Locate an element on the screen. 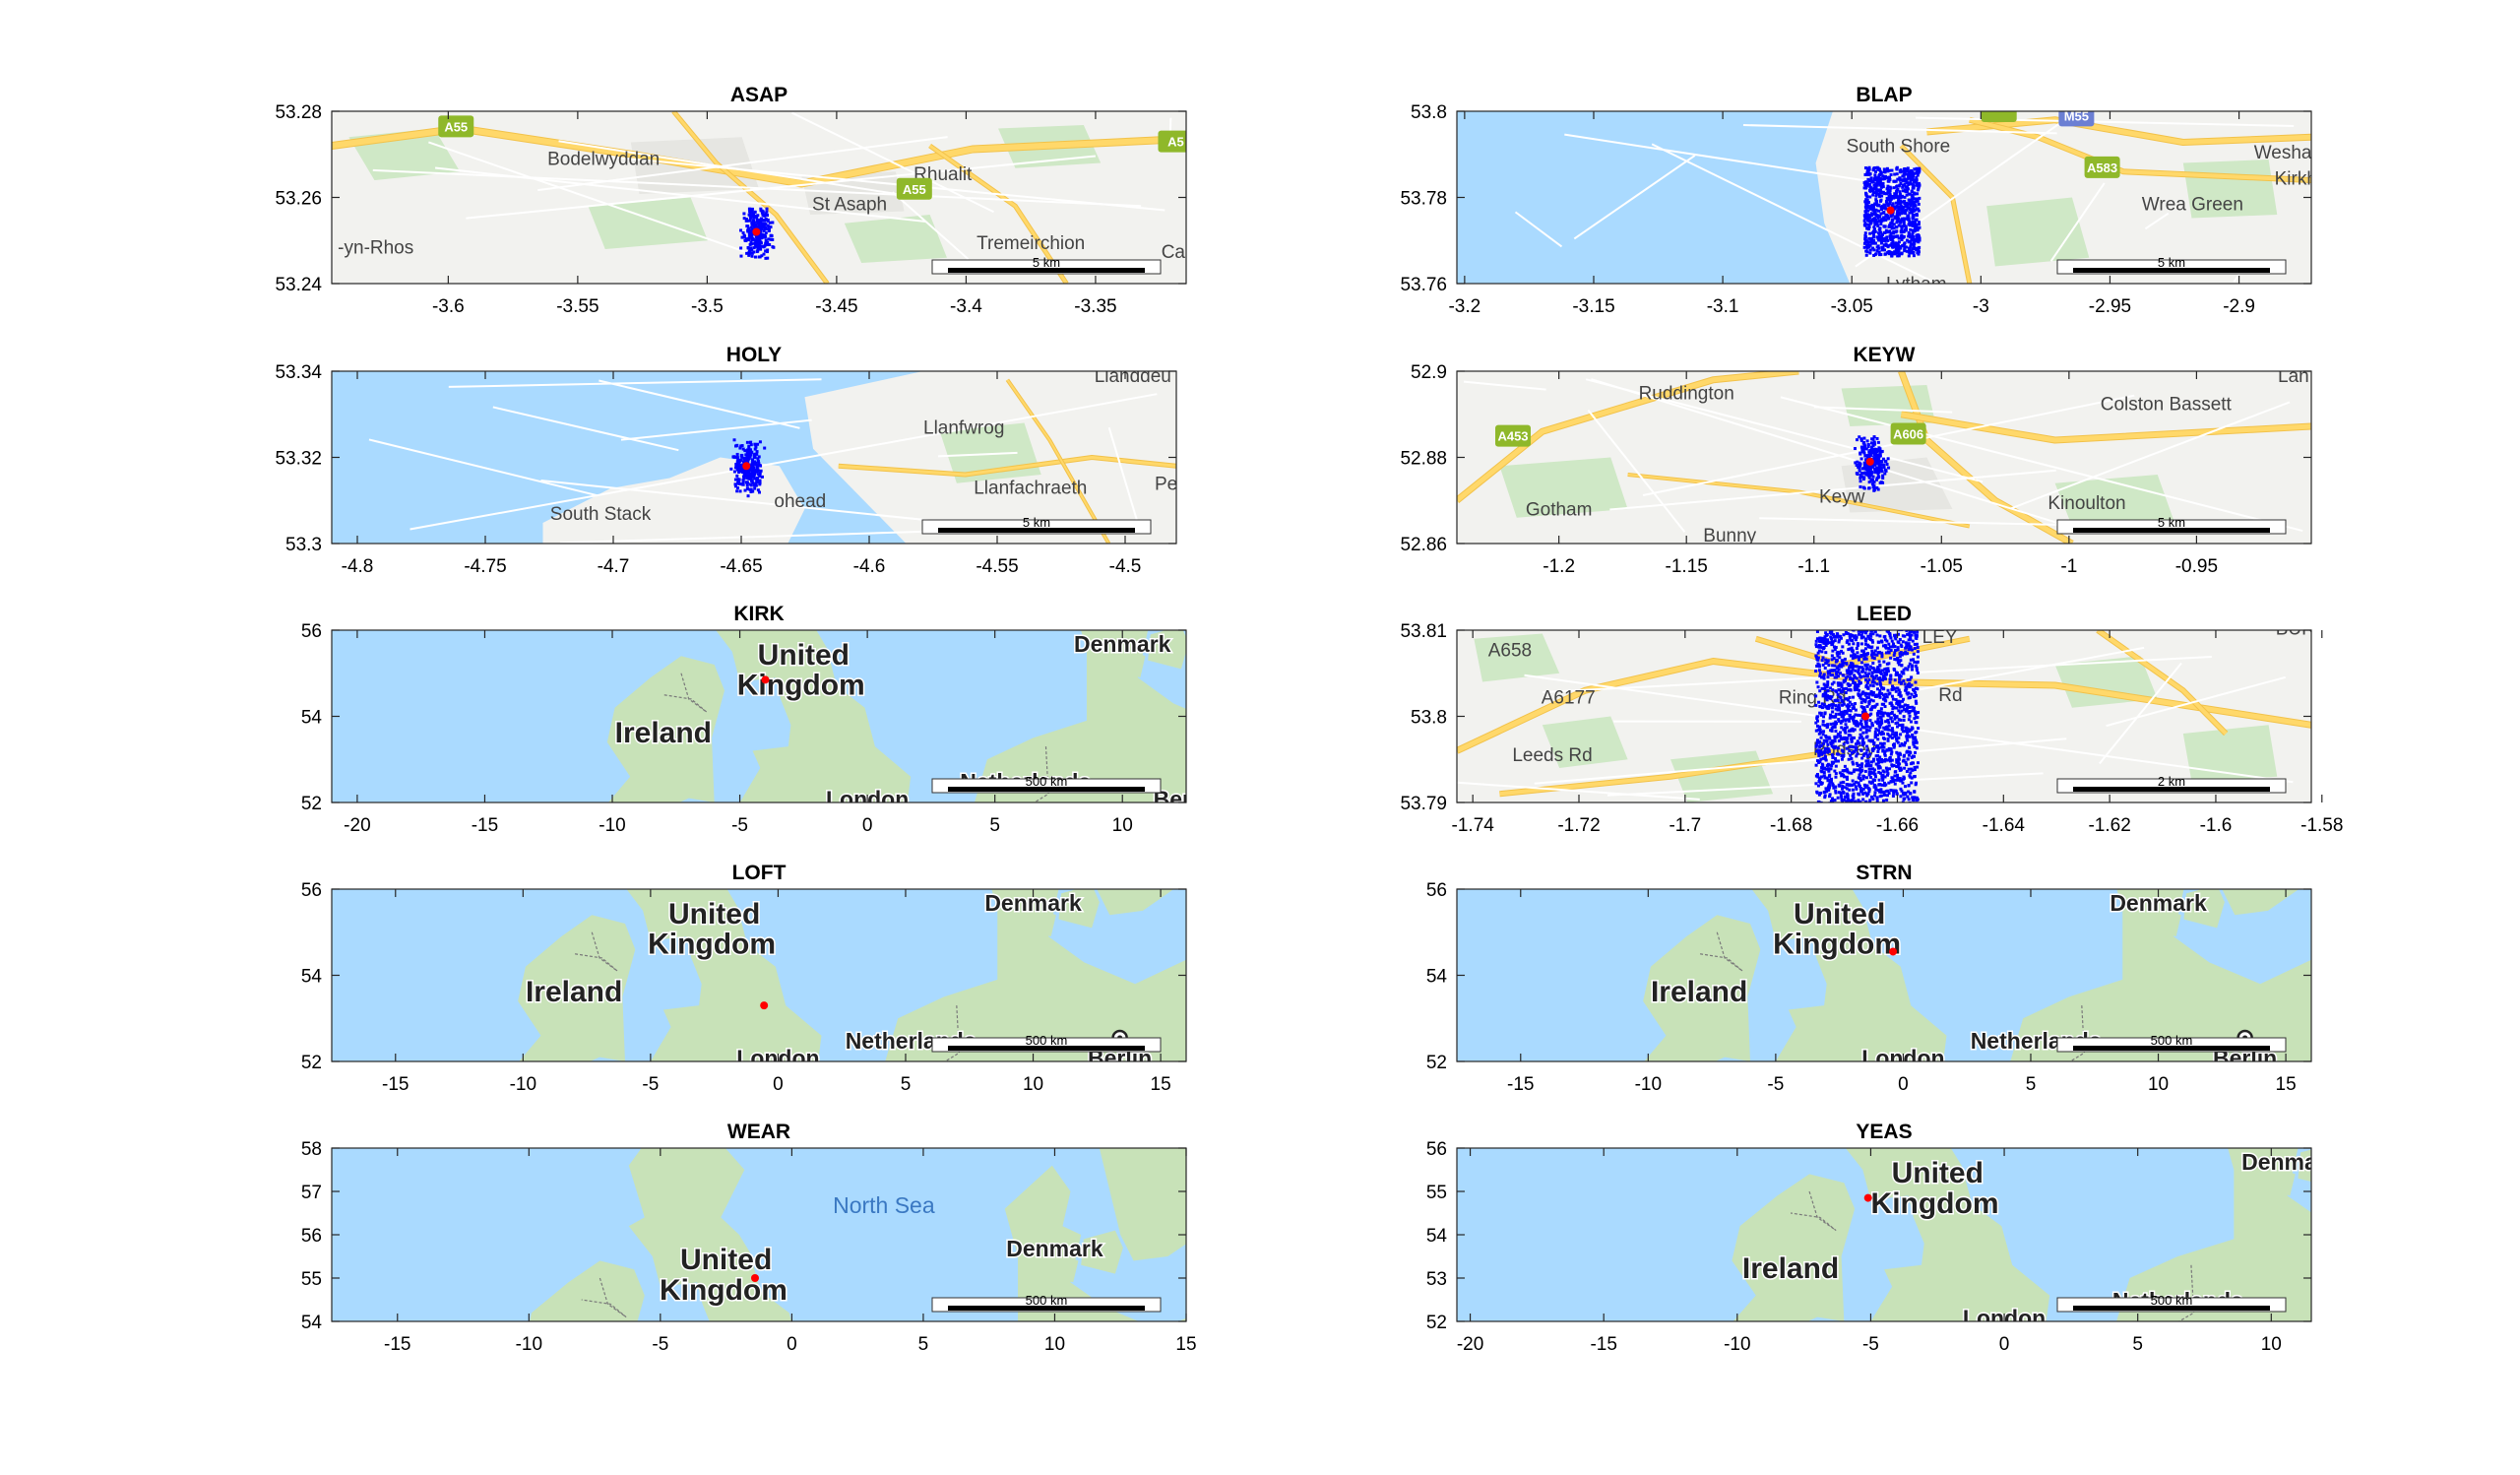 Image resolution: width=2520 pixels, height=1475 pixels. panel-title: WEAR is located at coordinates (758, 1132).